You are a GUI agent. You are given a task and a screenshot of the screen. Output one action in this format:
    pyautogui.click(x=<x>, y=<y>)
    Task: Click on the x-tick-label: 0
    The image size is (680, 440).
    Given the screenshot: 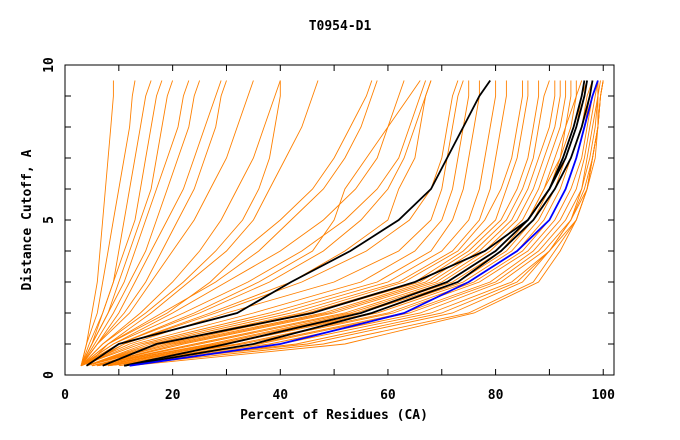 What is the action you would take?
    pyautogui.click(x=65, y=395)
    